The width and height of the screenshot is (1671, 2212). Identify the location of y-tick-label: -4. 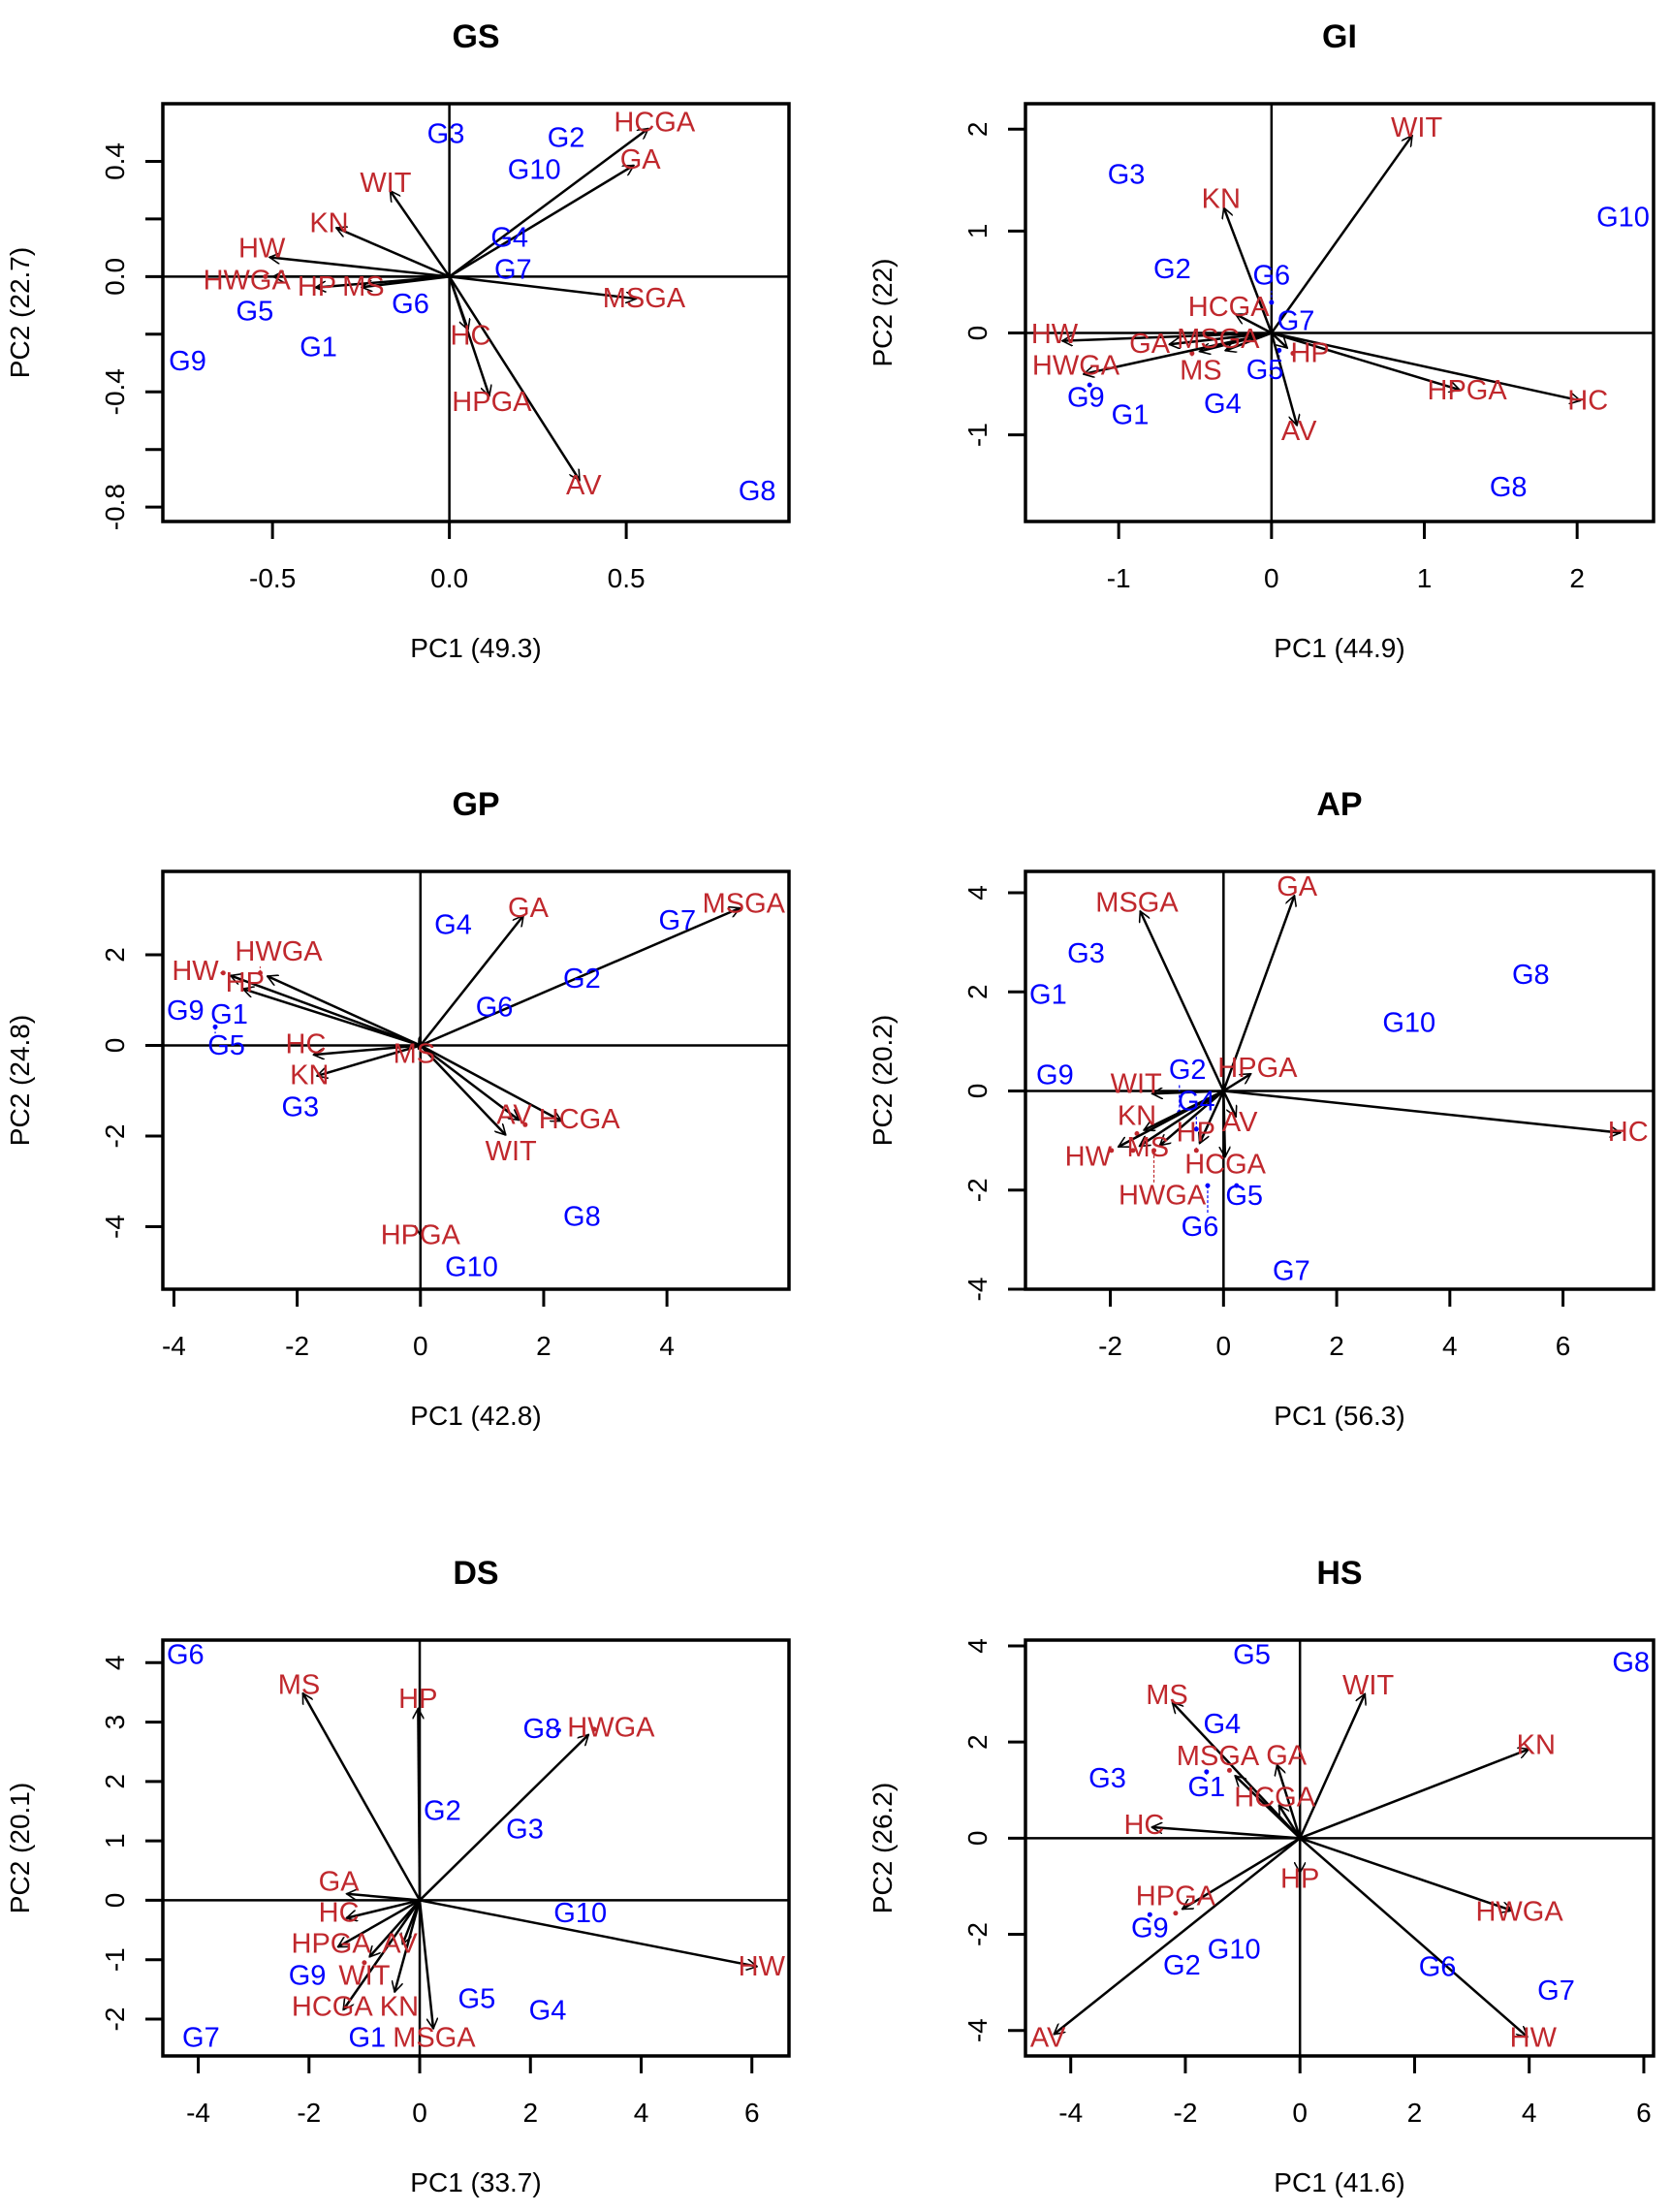
(978, 2030).